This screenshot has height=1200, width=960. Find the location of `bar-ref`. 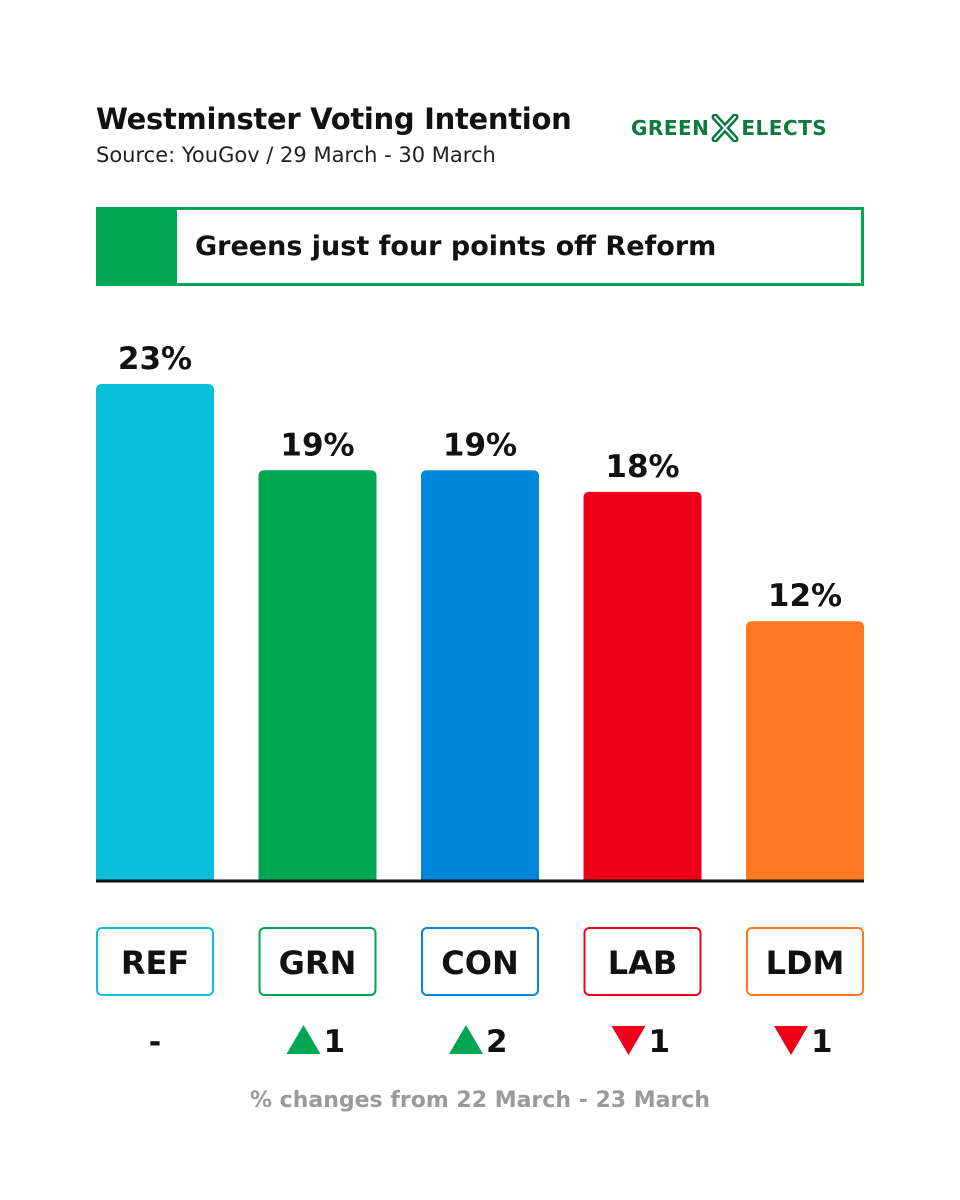

bar-ref is located at coordinates (155, 632).